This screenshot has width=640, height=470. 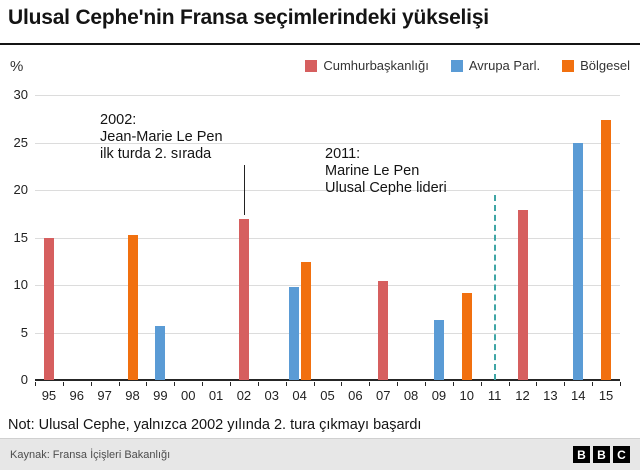 I want to click on y-tick-label: 15, so click(x=20, y=237).